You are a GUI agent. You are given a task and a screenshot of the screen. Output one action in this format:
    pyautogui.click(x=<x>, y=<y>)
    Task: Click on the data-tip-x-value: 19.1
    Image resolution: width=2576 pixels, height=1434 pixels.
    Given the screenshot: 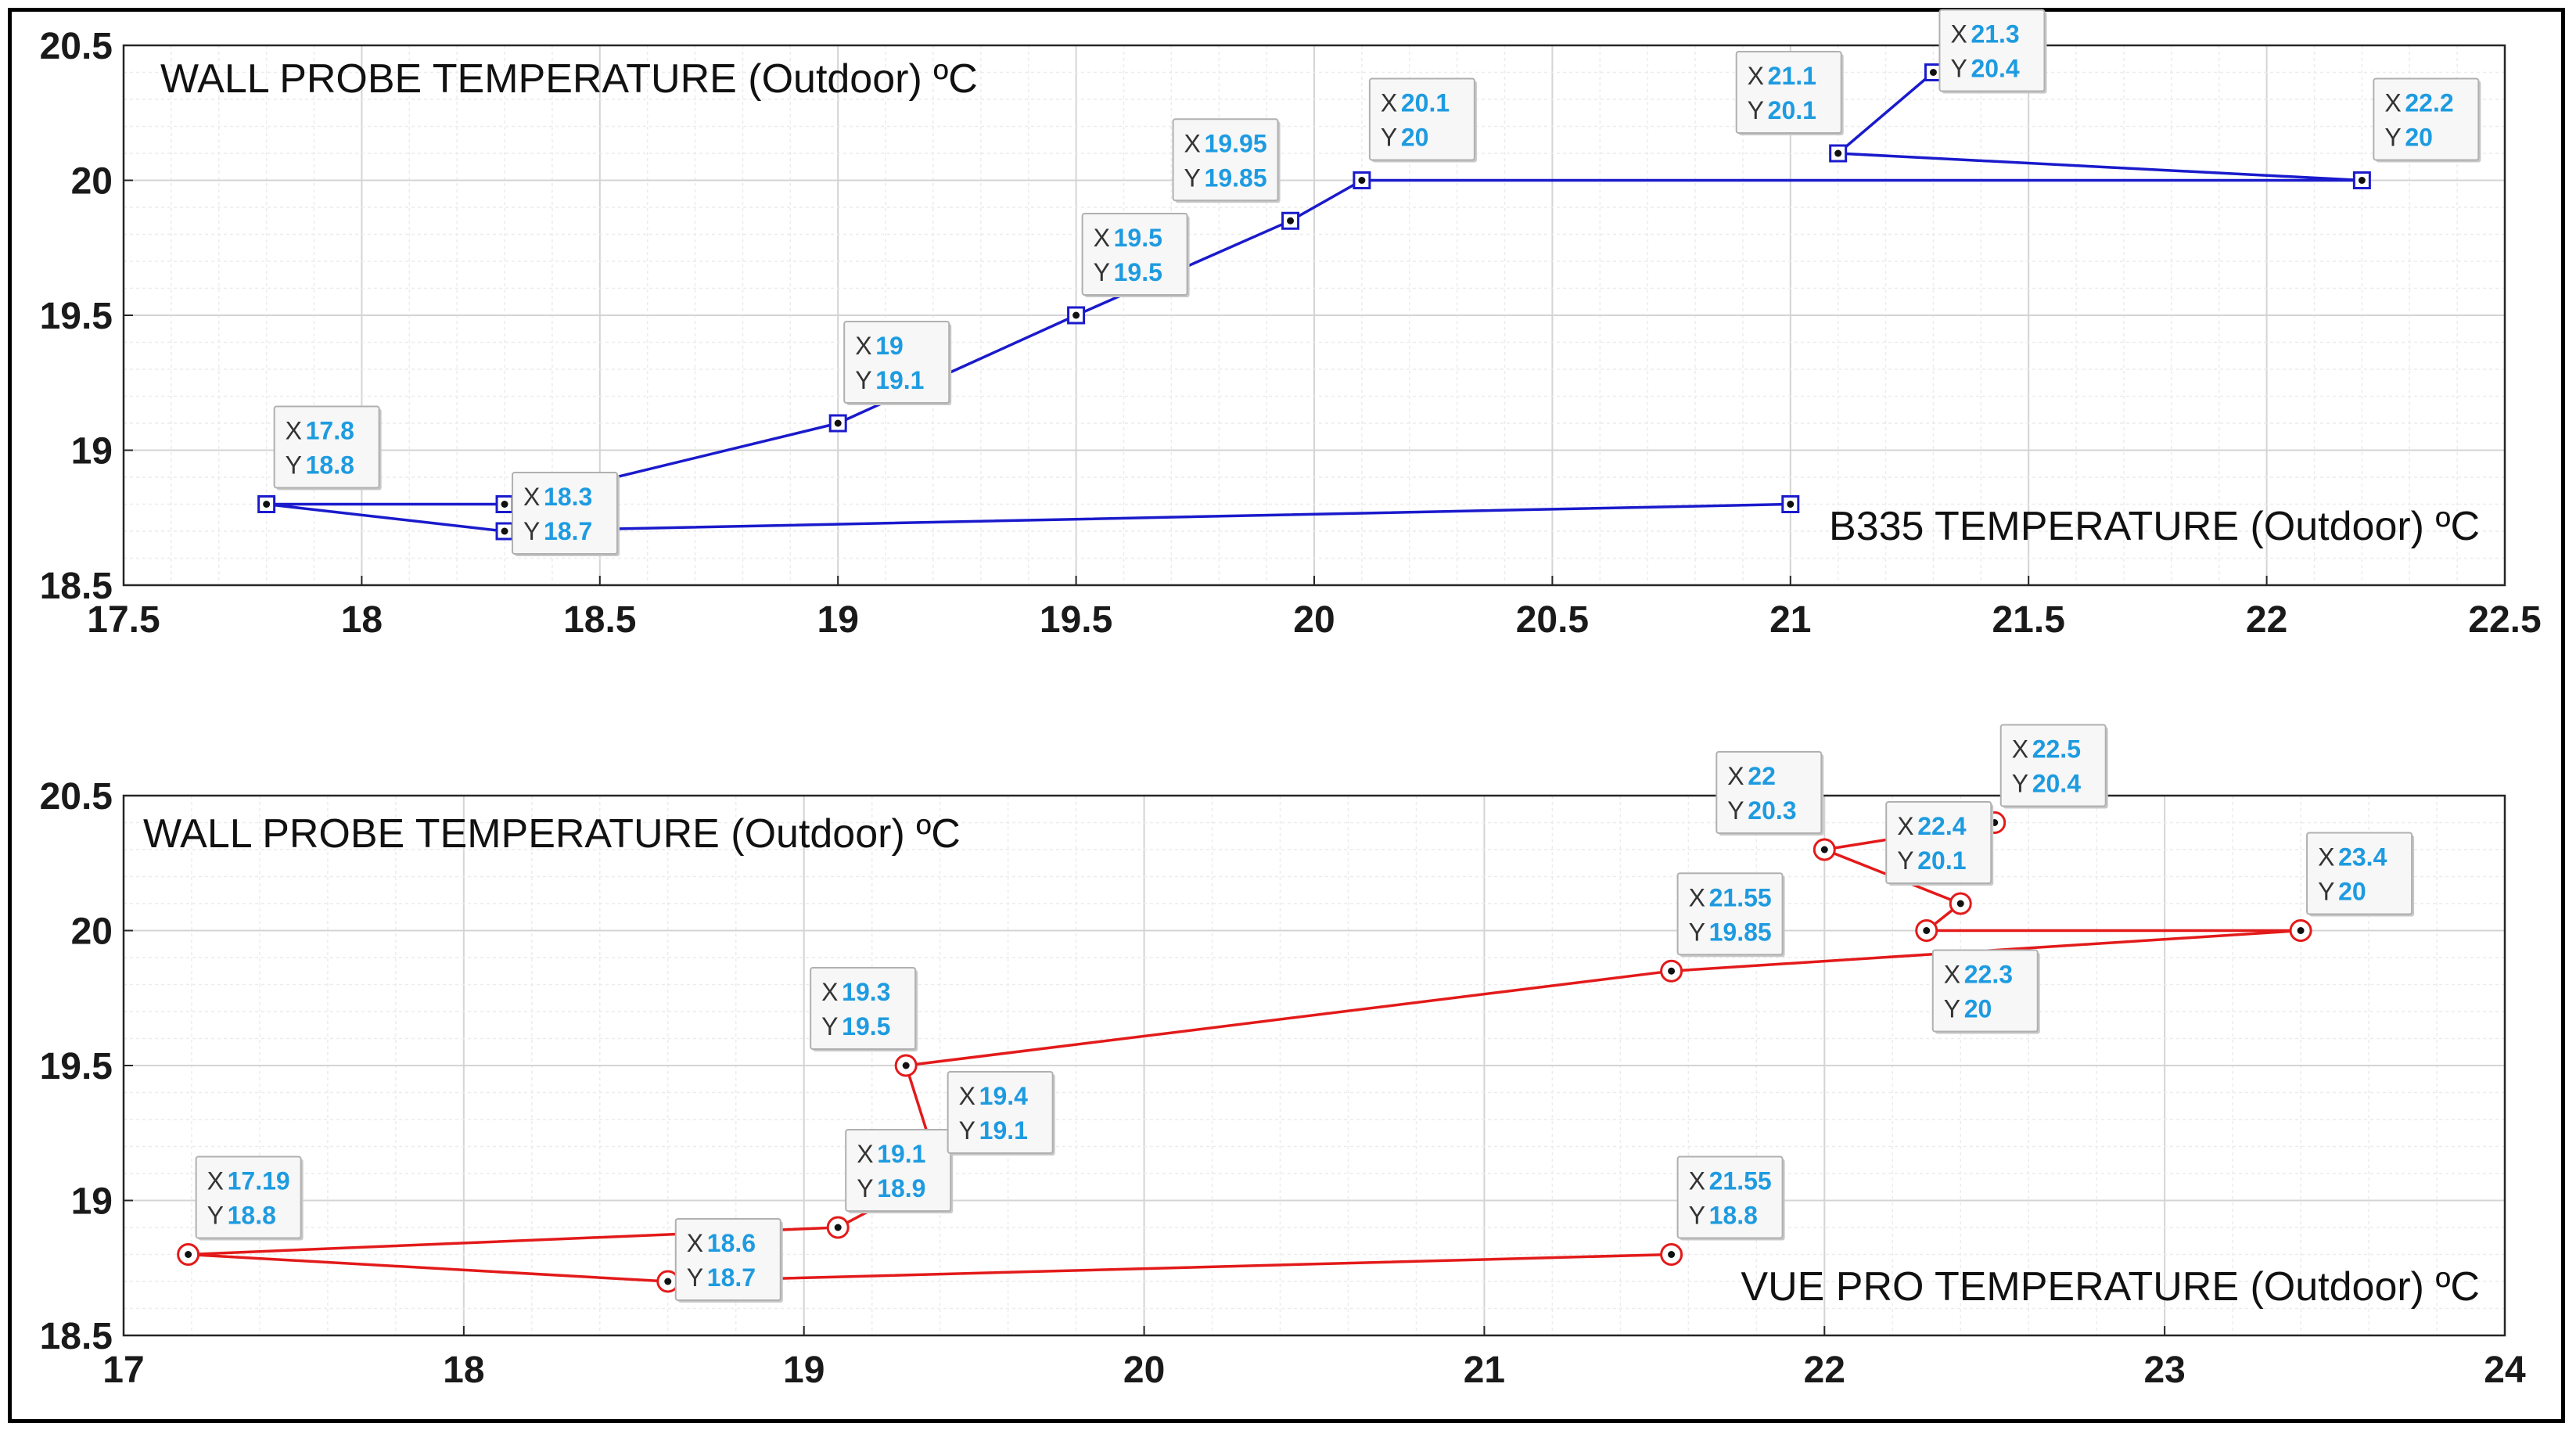 What is the action you would take?
    pyautogui.click(x=901, y=1154)
    